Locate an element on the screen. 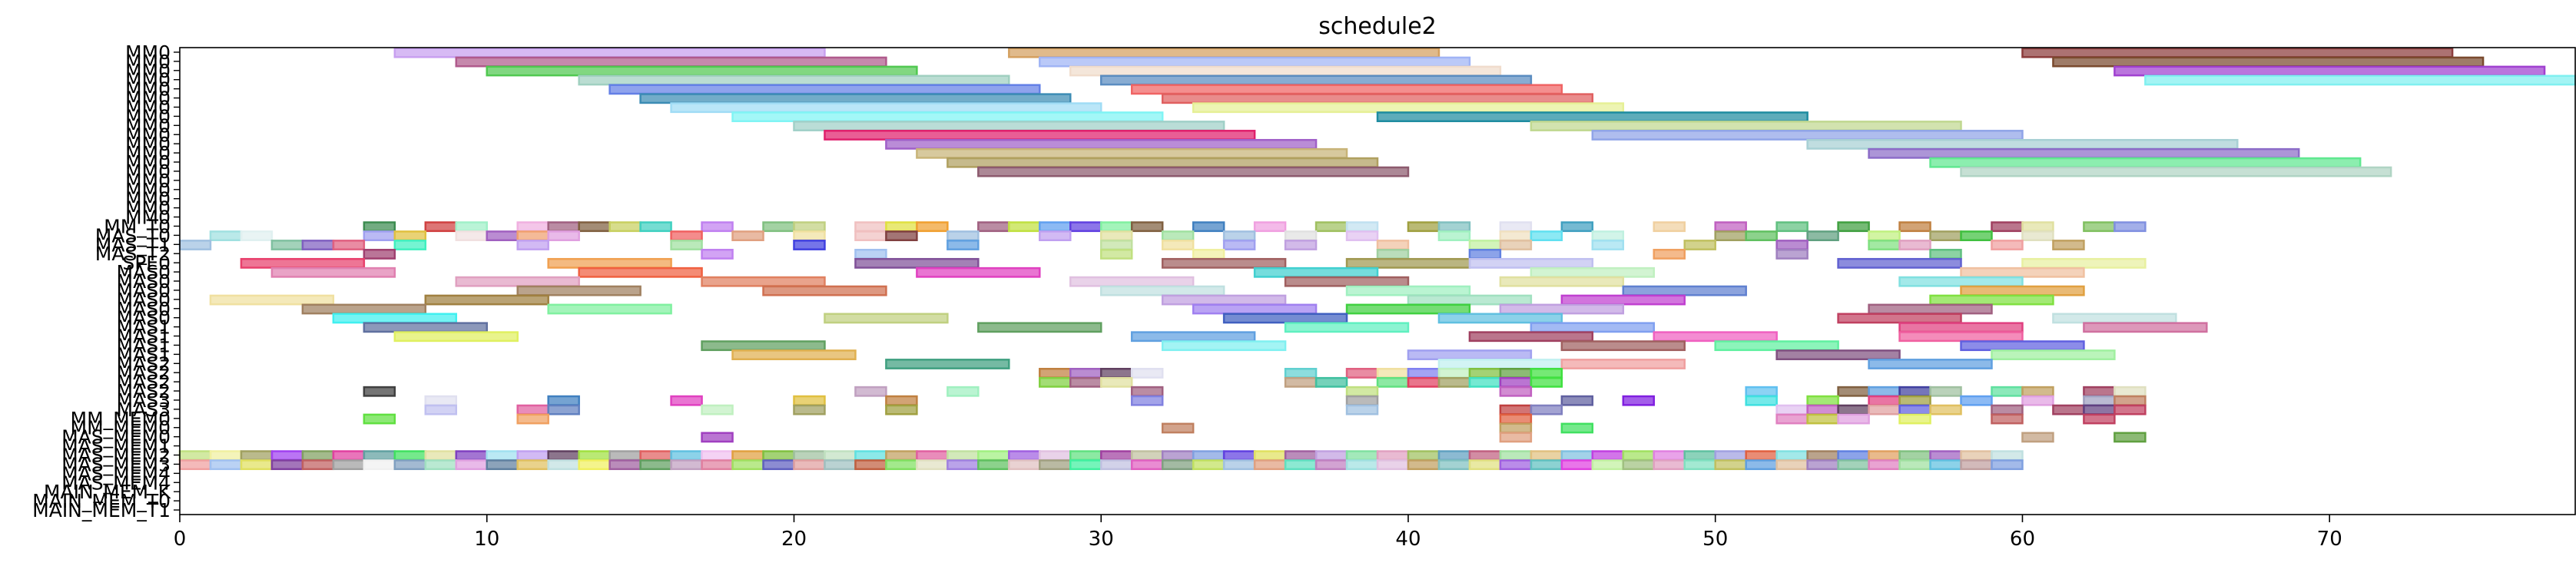  y-tick-label: MAS_T0 is located at coordinates (133, 235).